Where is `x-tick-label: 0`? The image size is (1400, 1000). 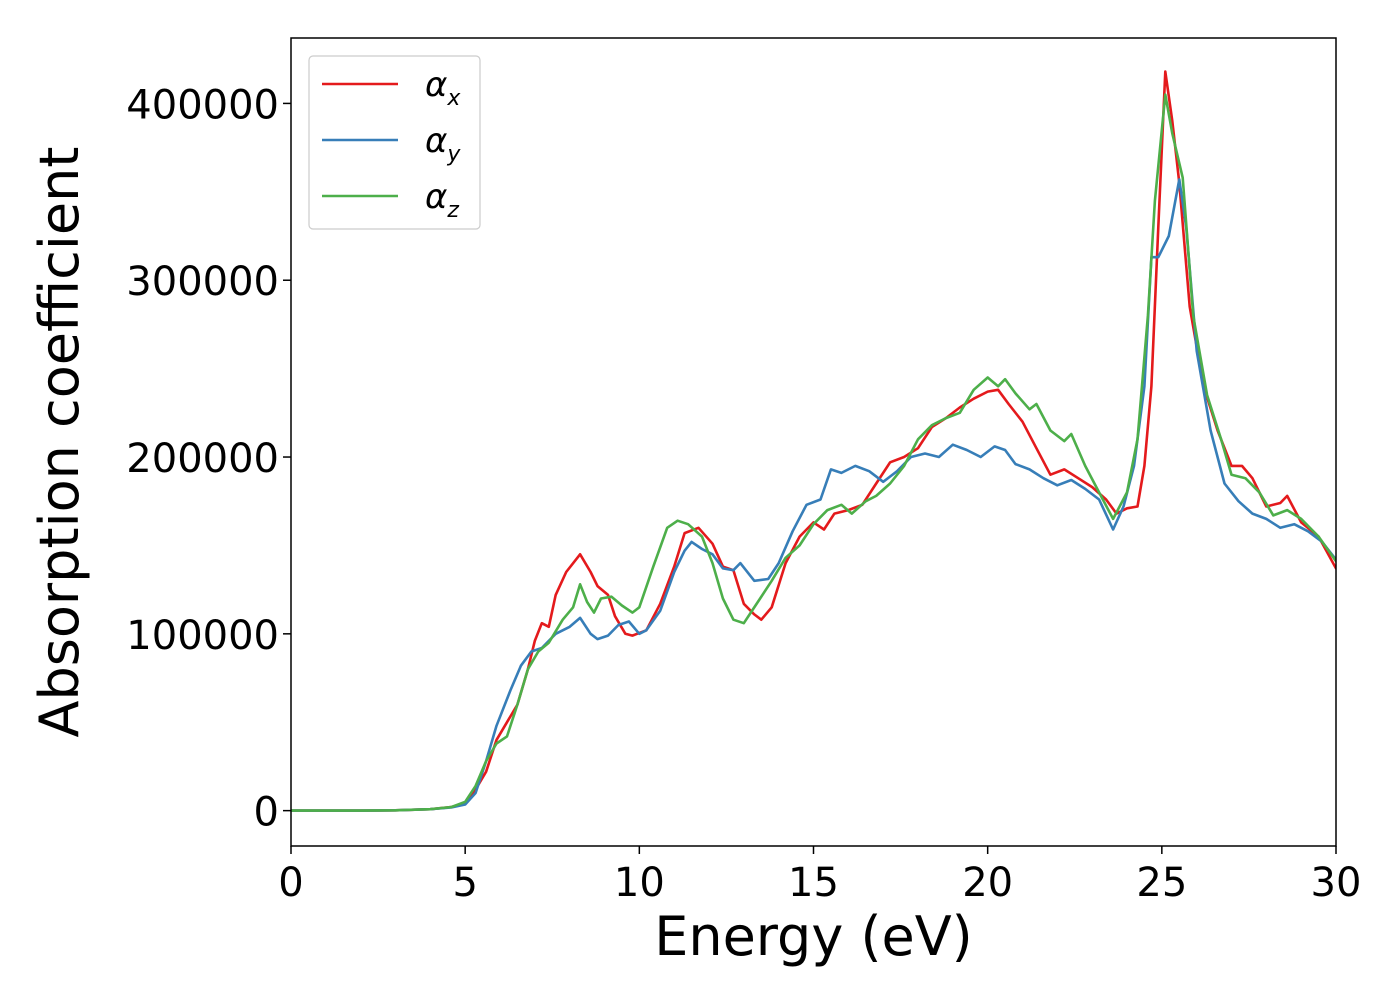
x-tick-label: 0 is located at coordinates (290, 883).